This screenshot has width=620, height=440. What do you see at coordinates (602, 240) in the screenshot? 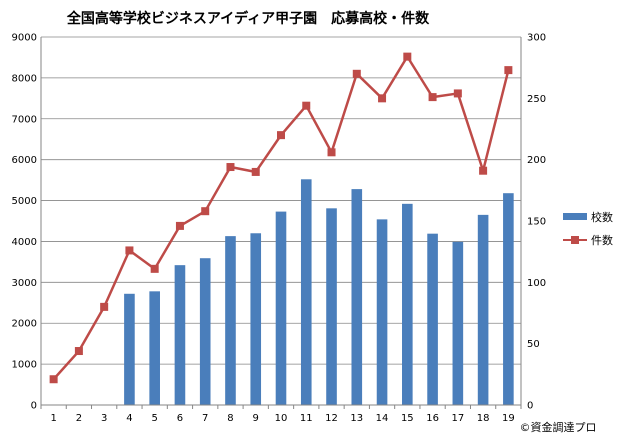
I see `legend-line-label: 件数` at bounding box center [602, 240].